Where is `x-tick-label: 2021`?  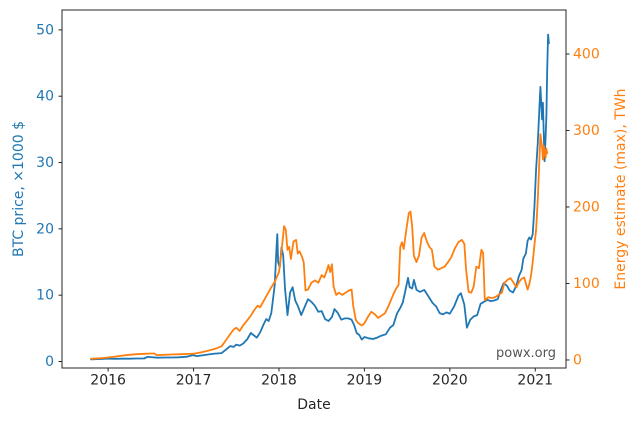
x-tick-label: 2021 is located at coordinates (535, 381).